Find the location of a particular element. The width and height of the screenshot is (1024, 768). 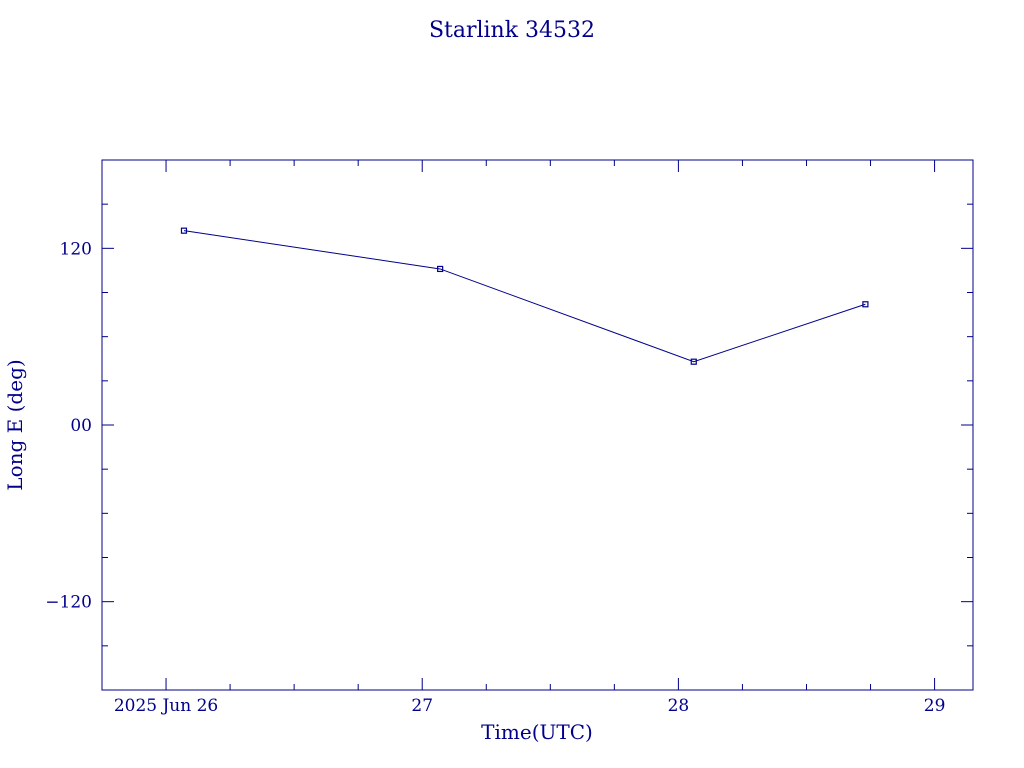

y-tick-labels: 120 00 −120 is located at coordinates (68, 425).